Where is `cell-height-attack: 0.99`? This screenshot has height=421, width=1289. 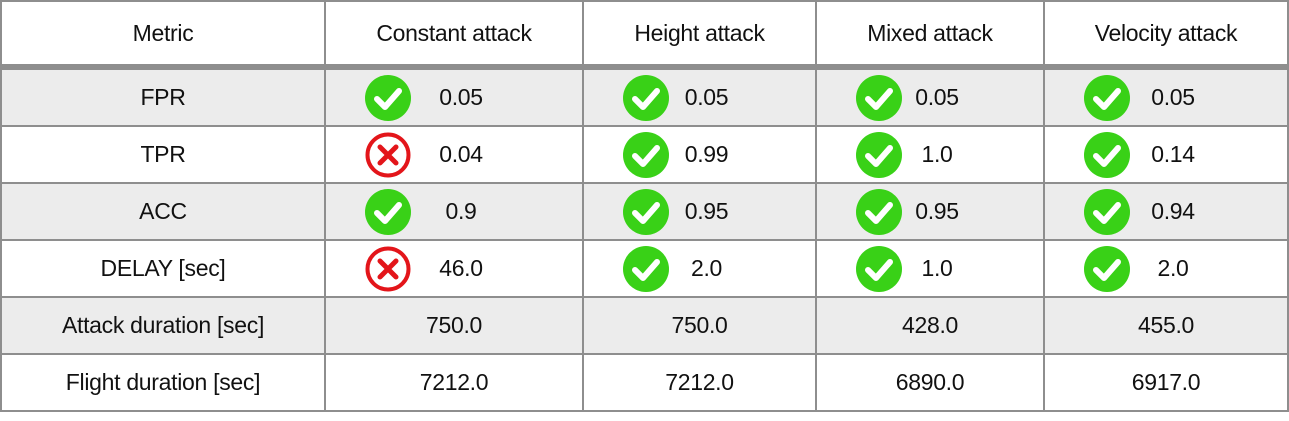 cell-height-attack: 0.99 is located at coordinates (699, 154).